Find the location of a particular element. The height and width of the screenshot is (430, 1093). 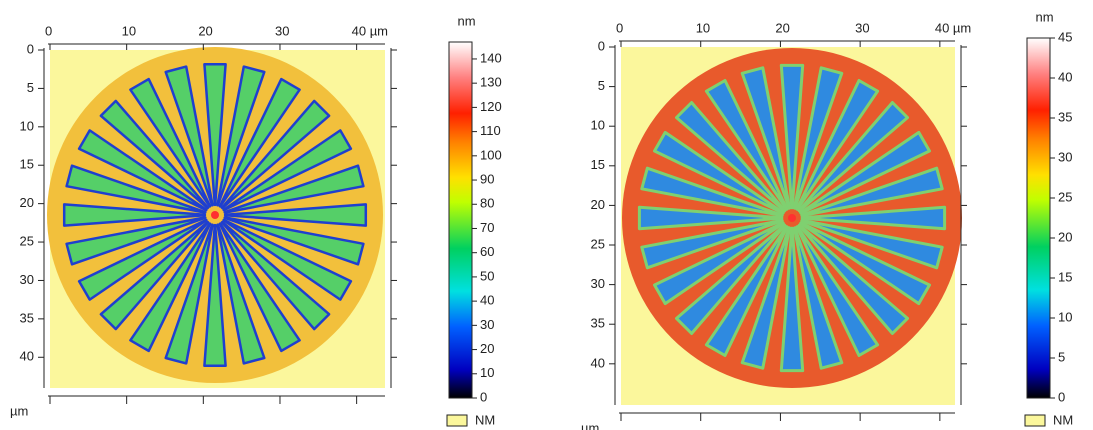

colorbar-tick-label: 60 is located at coordinates (487, 251).